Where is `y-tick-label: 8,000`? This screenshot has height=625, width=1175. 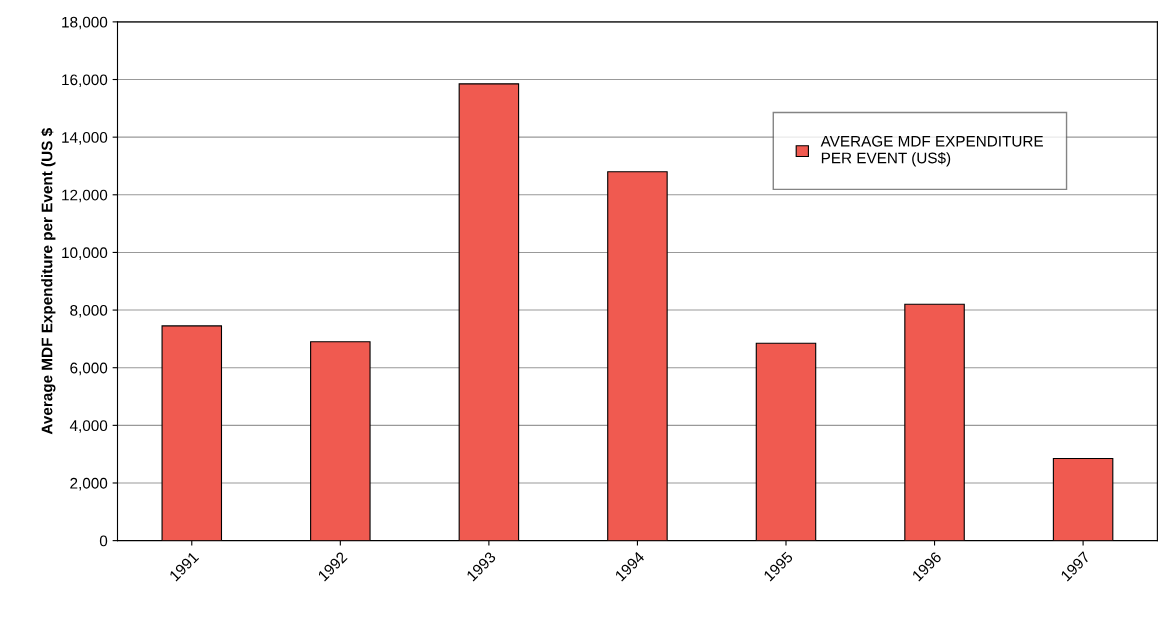
y-tick-label: 8,000 is located at coordinates (89, 311).